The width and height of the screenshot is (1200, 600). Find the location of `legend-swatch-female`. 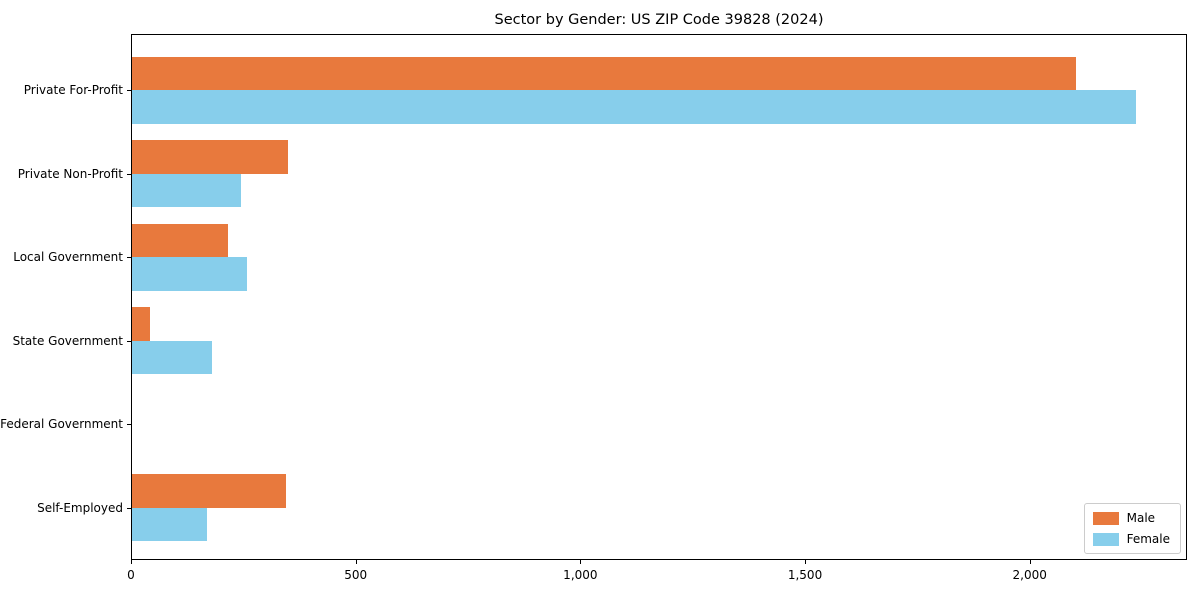

legend-swatch-female is located at coordinates (1105, 539).